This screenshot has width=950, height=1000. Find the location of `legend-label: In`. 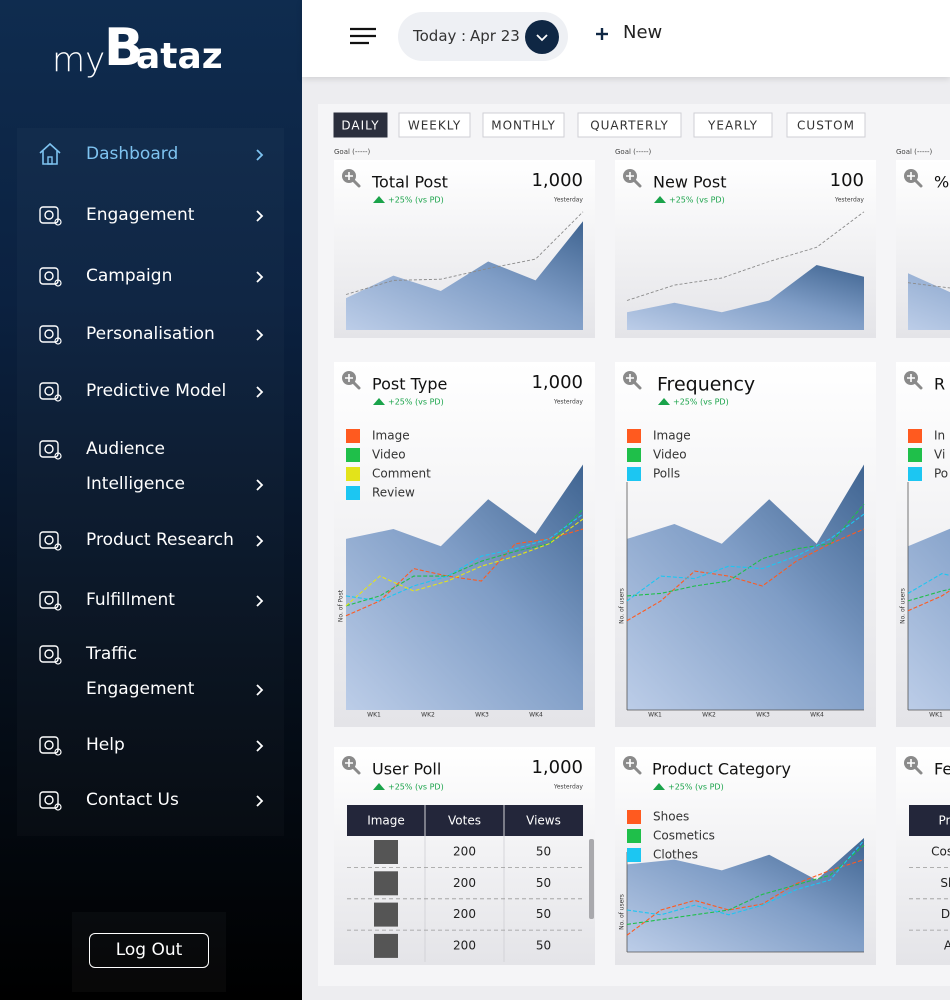

legend-label: In is located at coordinates (939, 436).